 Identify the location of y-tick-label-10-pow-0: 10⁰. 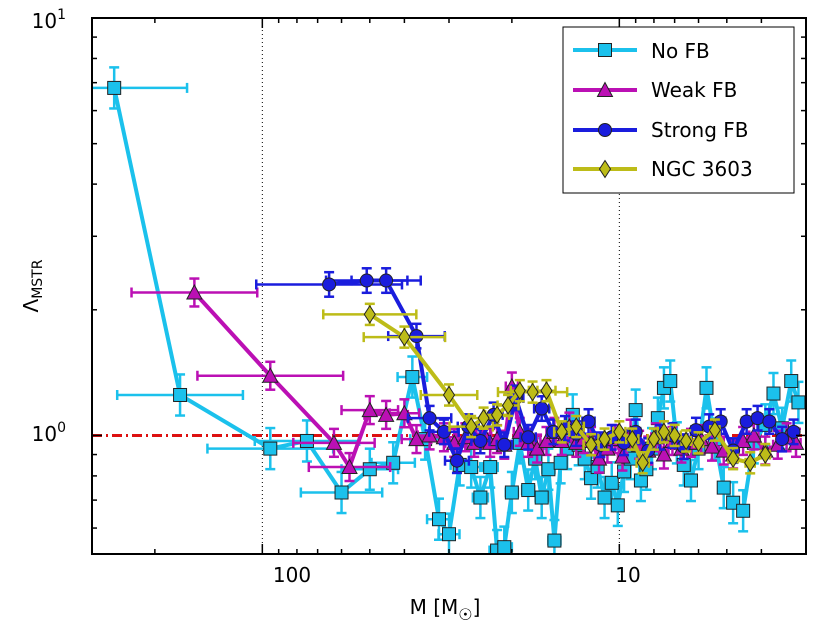
(49, 433).